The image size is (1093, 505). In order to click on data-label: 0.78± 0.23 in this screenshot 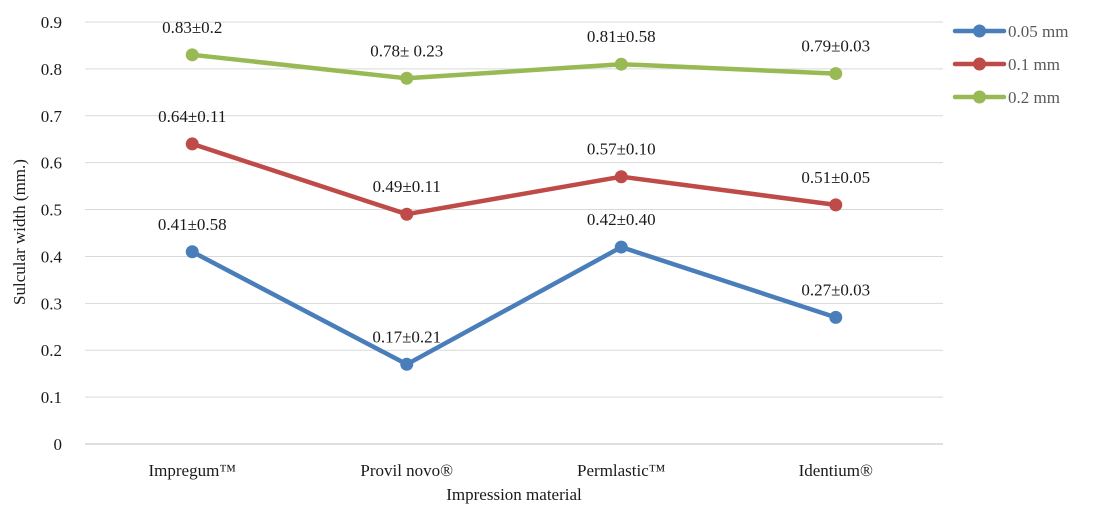, I will do `click(406, 50)`.